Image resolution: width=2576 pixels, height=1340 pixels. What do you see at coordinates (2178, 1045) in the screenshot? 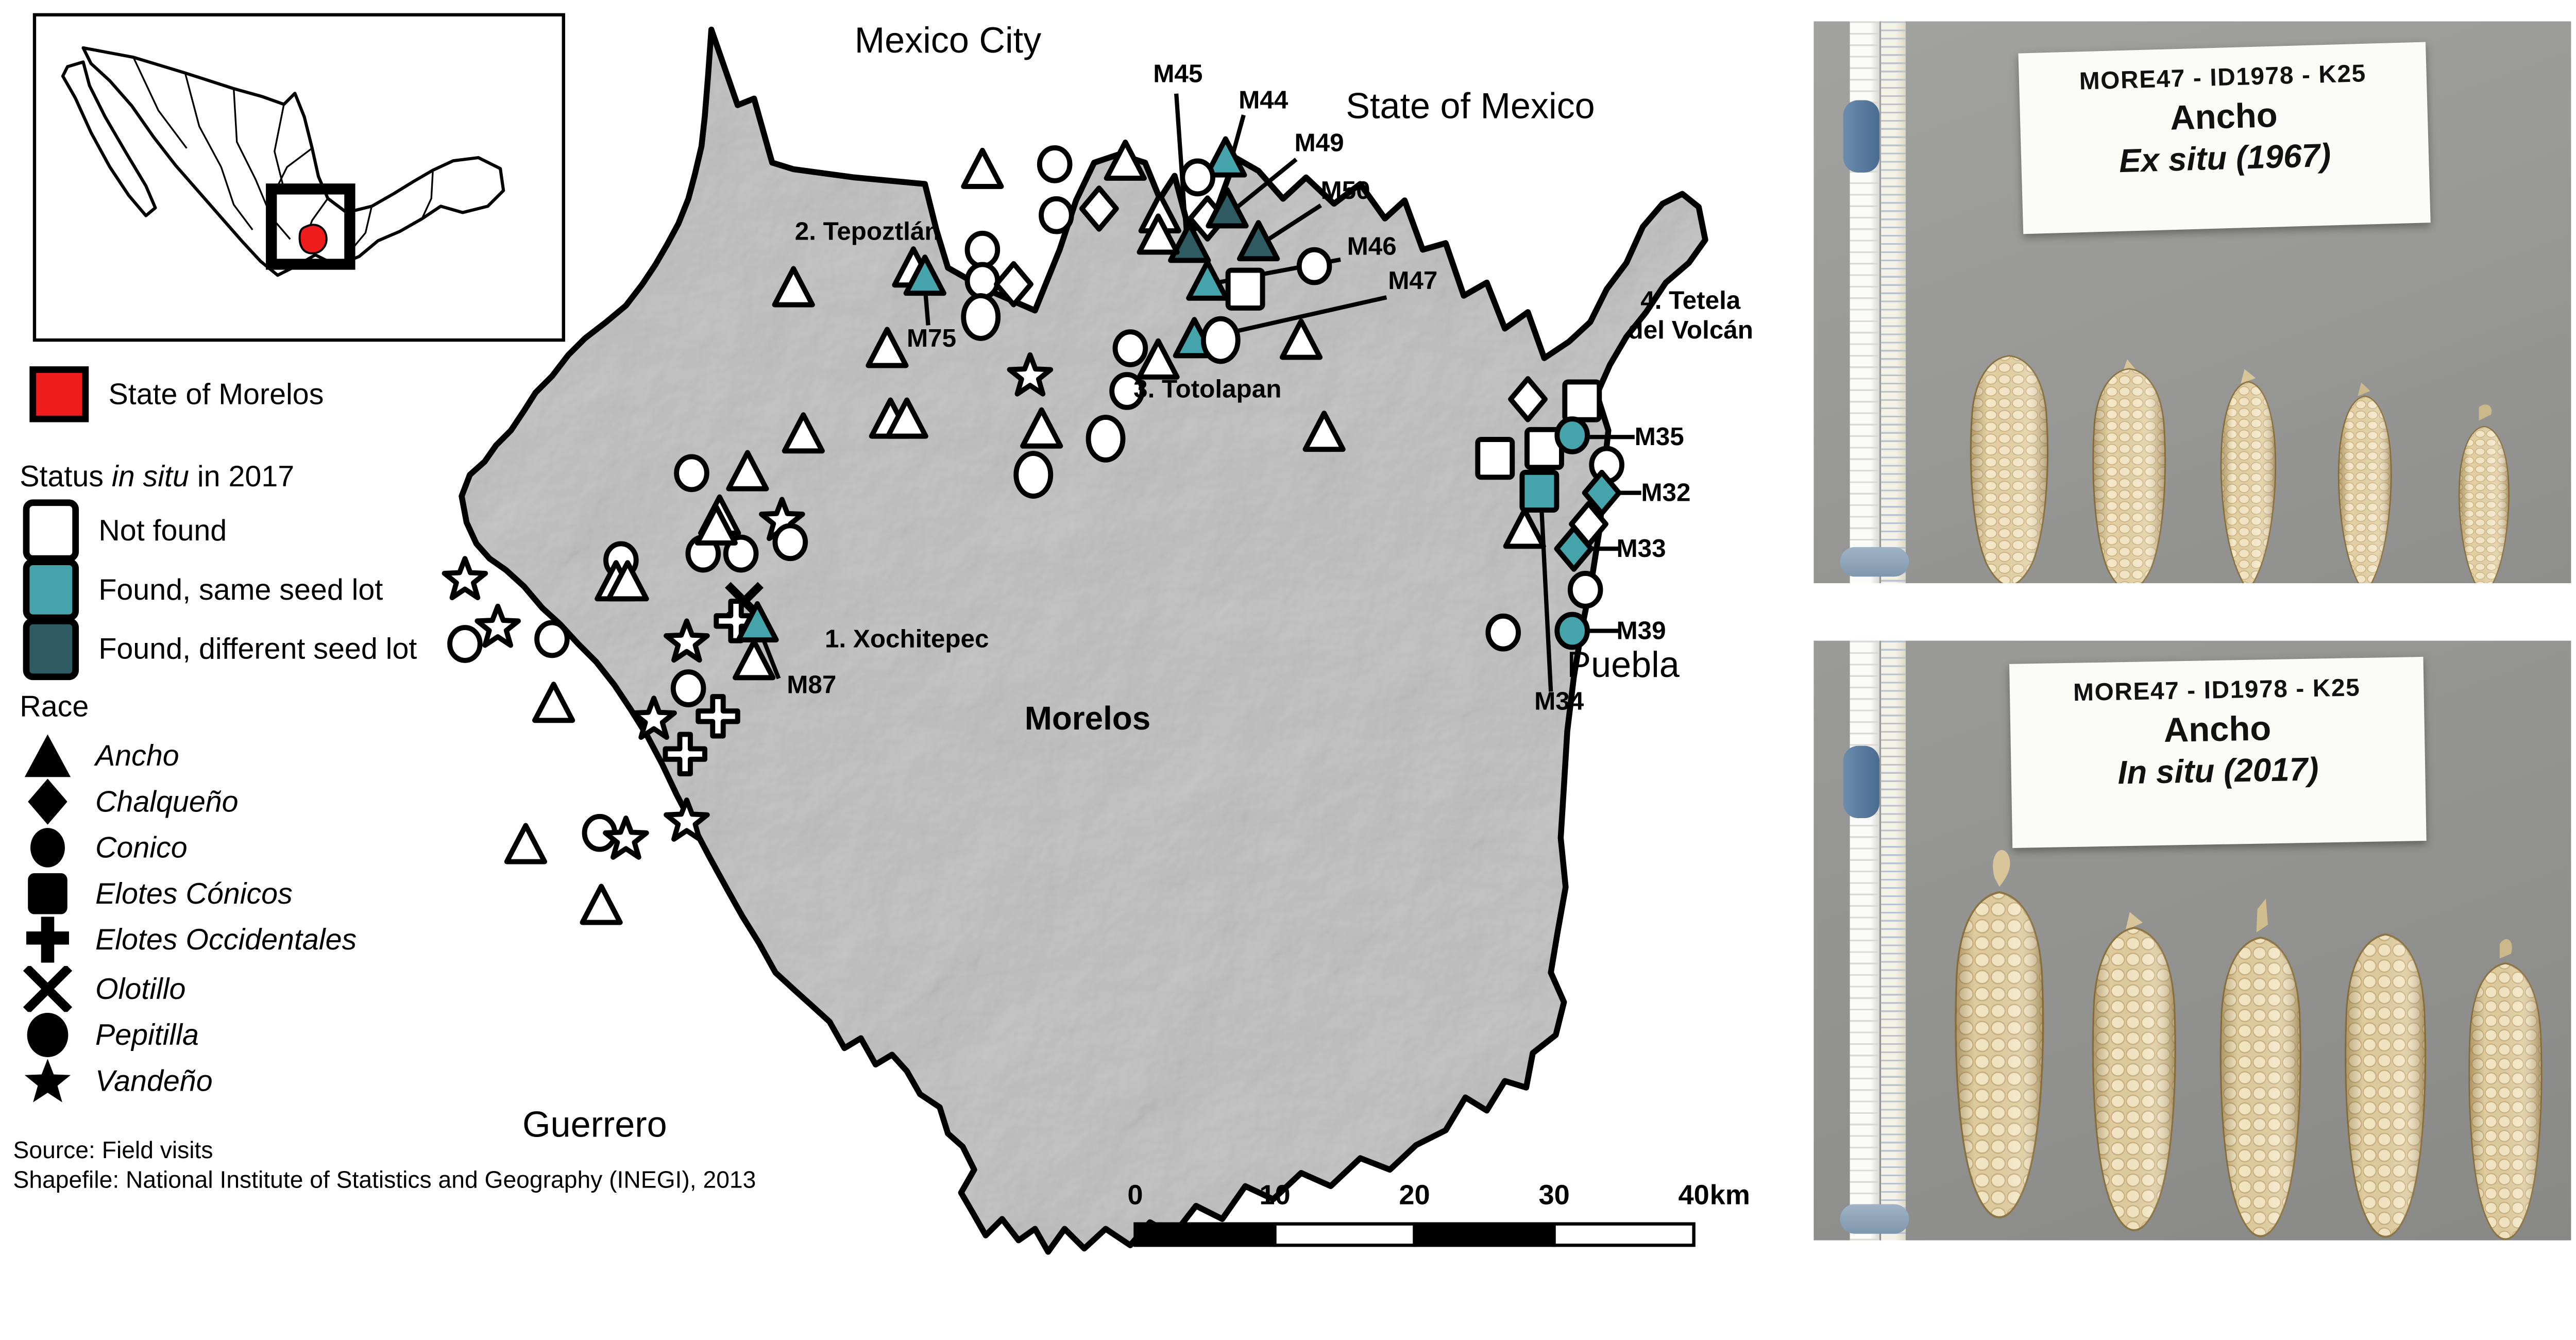
I see `maize-ears-in-situ` at bounding box center [2178, 1045].